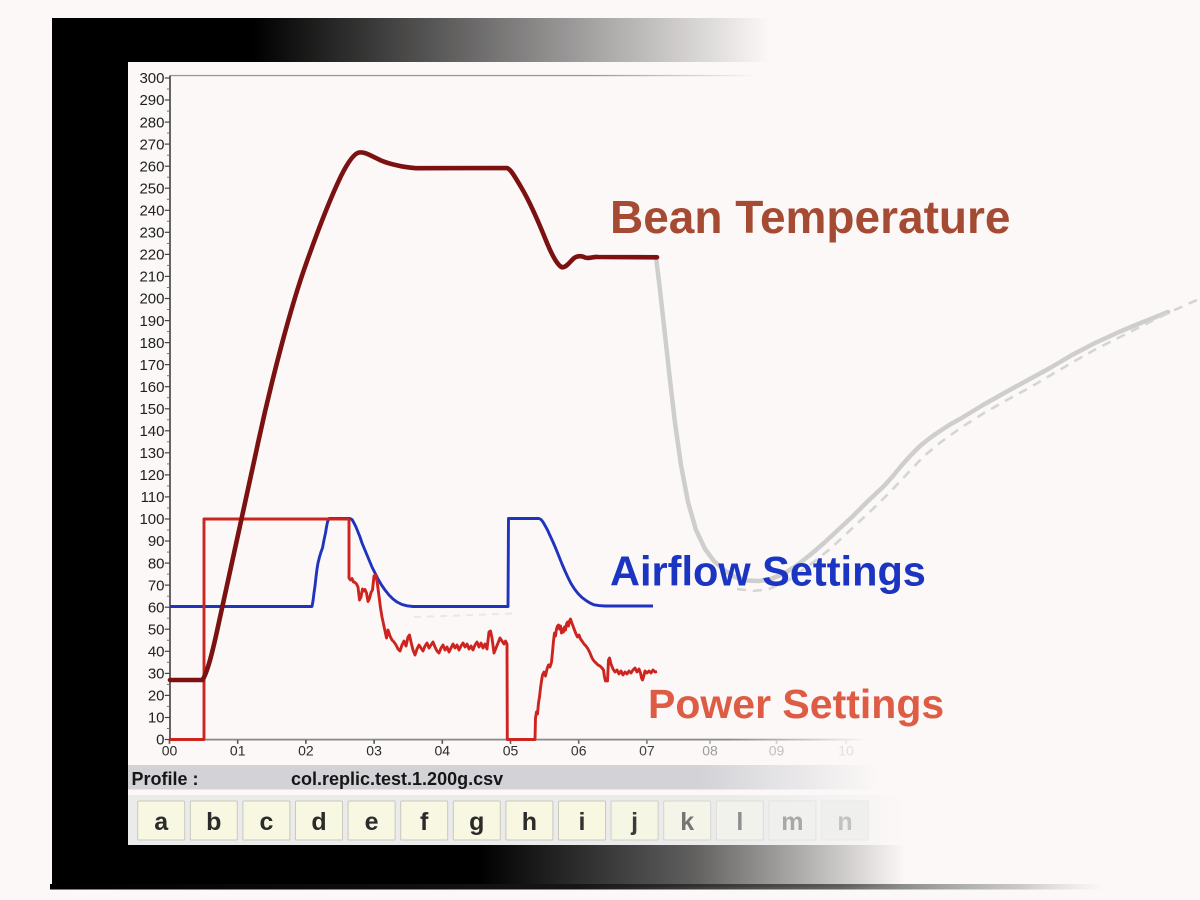 The width and height of the screenshot is (1200, 900). What do you see at coordinates (151, 365) in the screenshot?
I see `svg-text: 170` at bounding box center [151, 365].